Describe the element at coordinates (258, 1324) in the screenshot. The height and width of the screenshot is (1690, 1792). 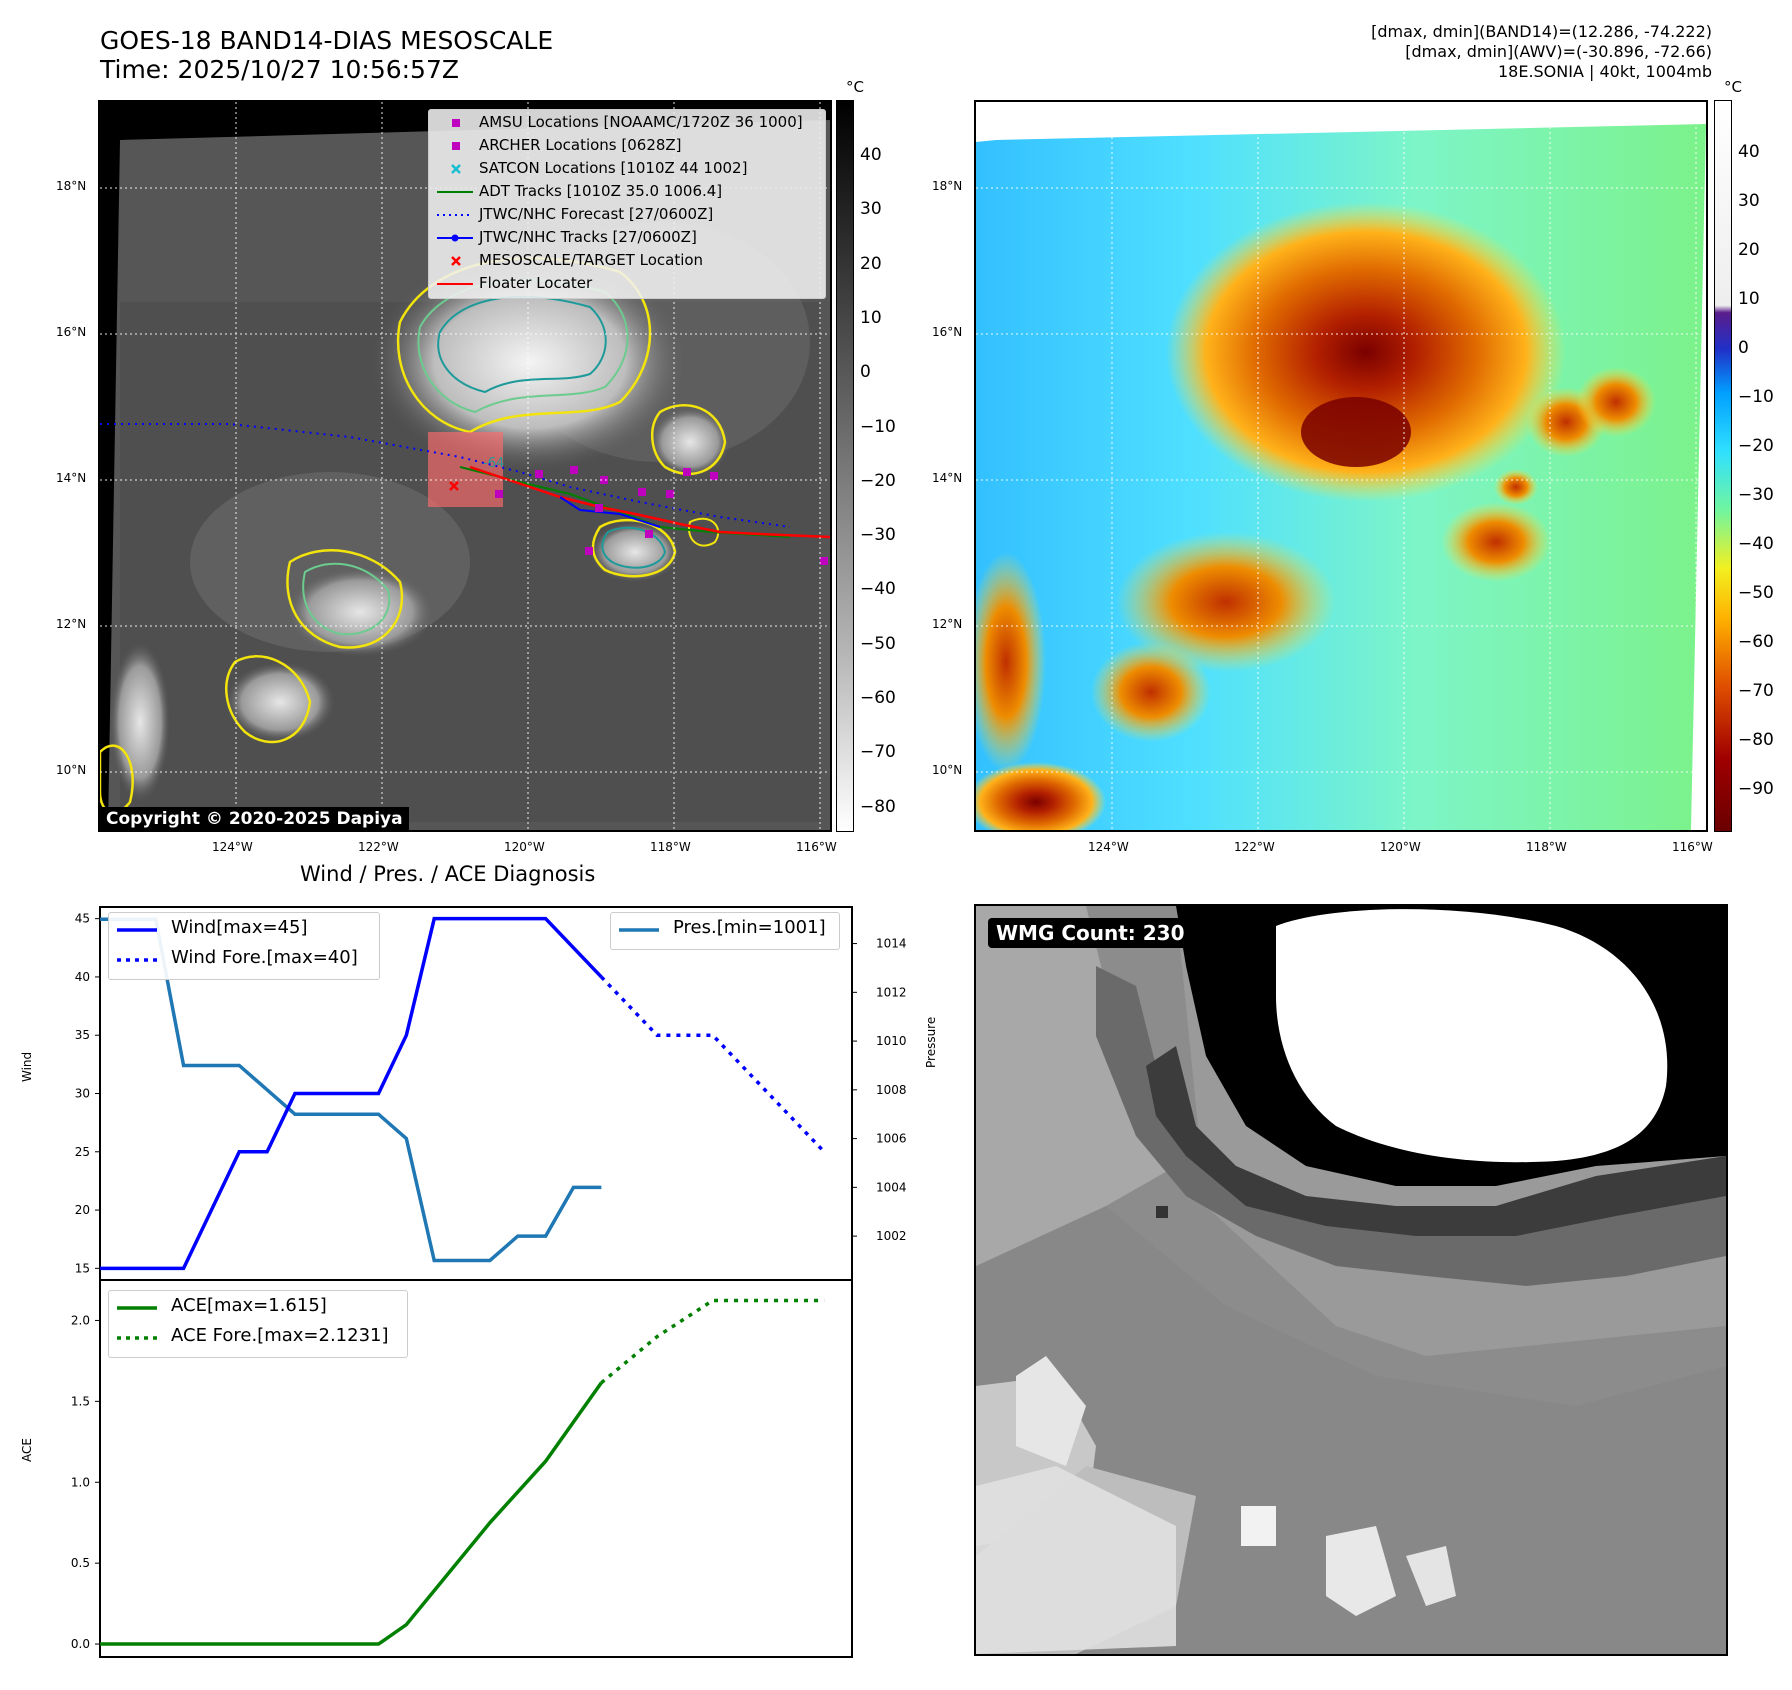
I see `ace-legend: ACE[max=1.615] ACE Fore.[max=2.1231]` at that location.